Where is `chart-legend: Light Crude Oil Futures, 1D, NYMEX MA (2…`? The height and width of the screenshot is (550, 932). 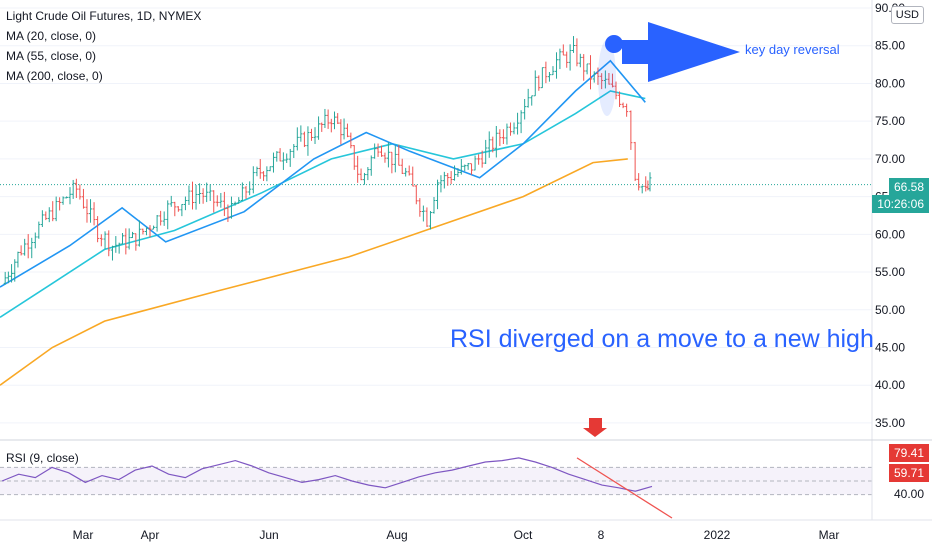 chart-legend: Light Crude Oil Futures, 1D, NYMEX MA (2… is located at coordinates (103, 46).